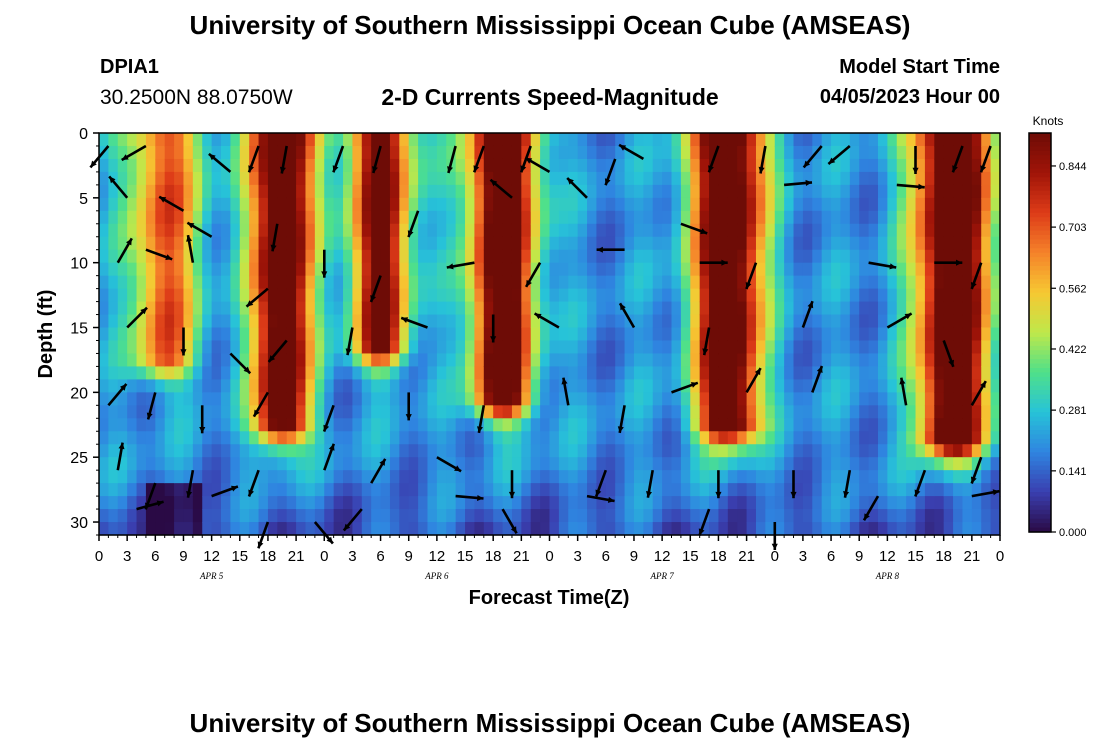  I want to click on arrow-head, so click(93, 164).